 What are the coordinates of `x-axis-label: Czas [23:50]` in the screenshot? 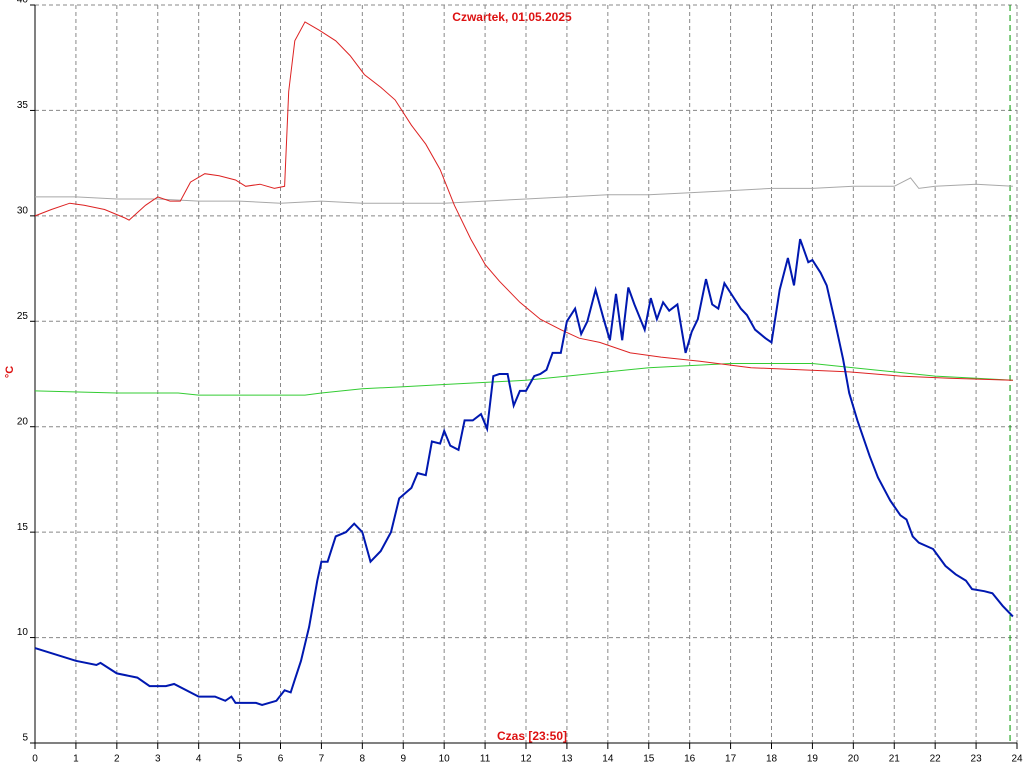 It's located at (532, 736).